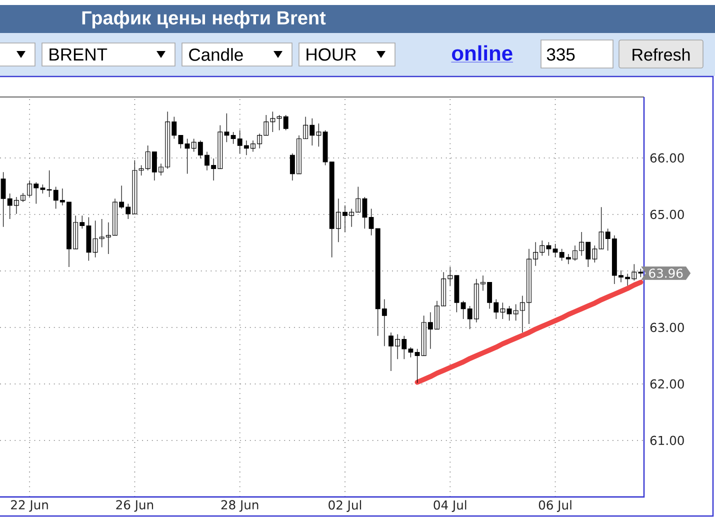  I want to click on y-tick-label: 62.00, so click(667, 384).